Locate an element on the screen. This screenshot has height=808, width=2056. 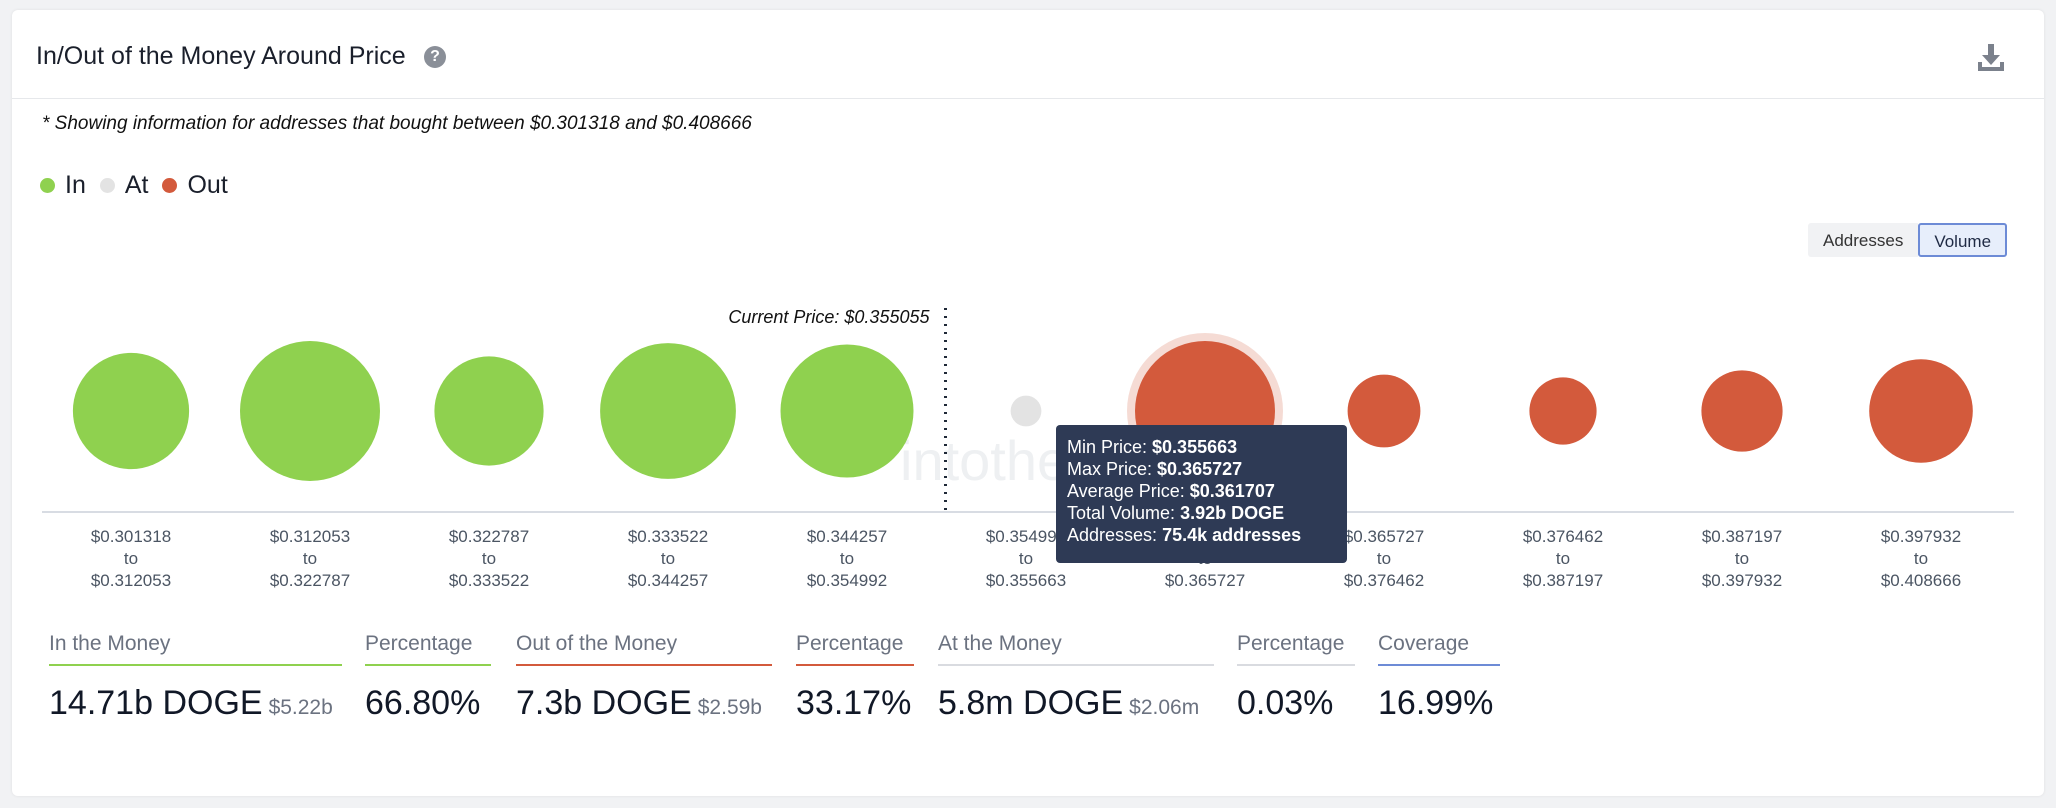
range-from-label: $0.312053 is located at coordinates (310, 536).